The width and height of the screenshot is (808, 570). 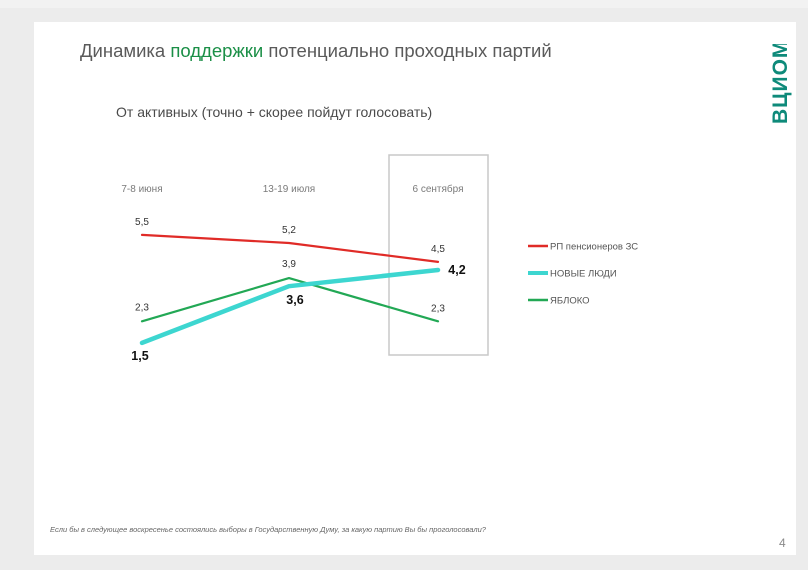 I want to click on legend-label-2: НОВЫЕ ЛЮДИ, so click(x=583, y=274).